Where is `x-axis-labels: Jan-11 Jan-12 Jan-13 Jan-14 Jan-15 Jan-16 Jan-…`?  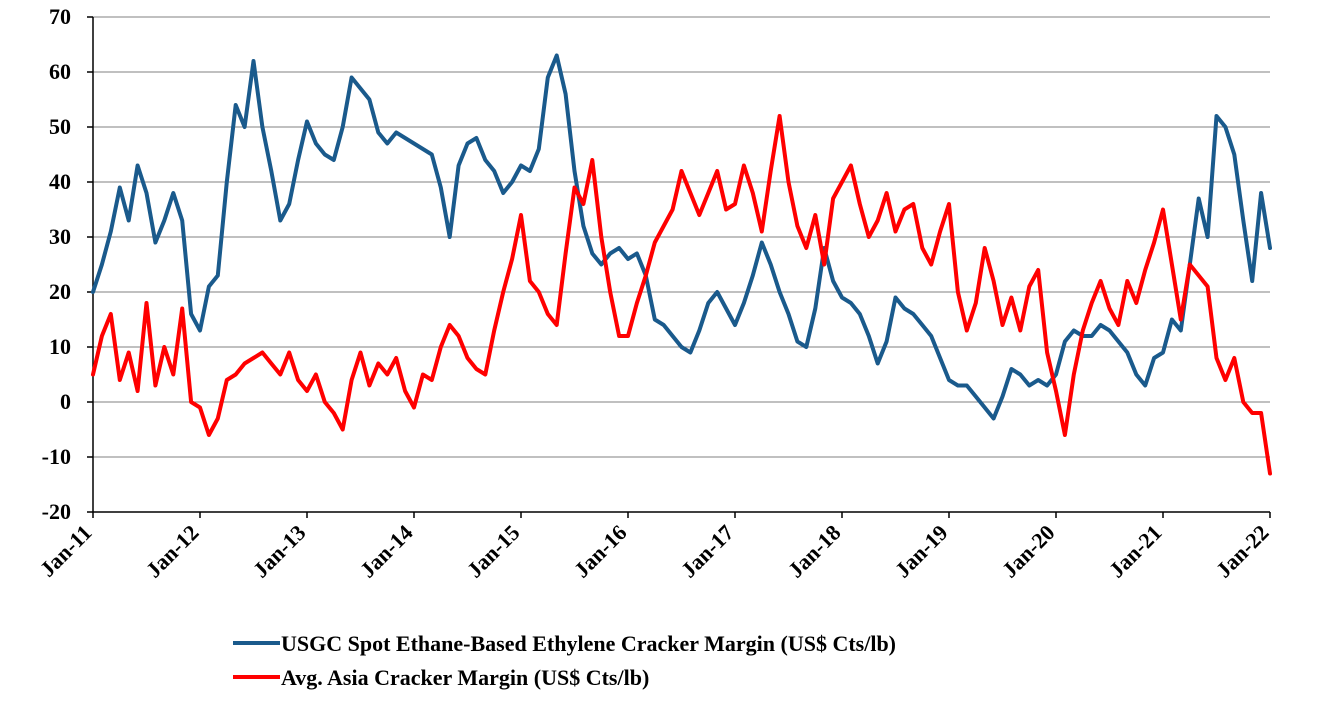
x-axis-labels: Jan-11 Jan-12 Jan-13 Jan-14 Jan-15 Jan-16 Jan-… is located at coordinates (654, 551).